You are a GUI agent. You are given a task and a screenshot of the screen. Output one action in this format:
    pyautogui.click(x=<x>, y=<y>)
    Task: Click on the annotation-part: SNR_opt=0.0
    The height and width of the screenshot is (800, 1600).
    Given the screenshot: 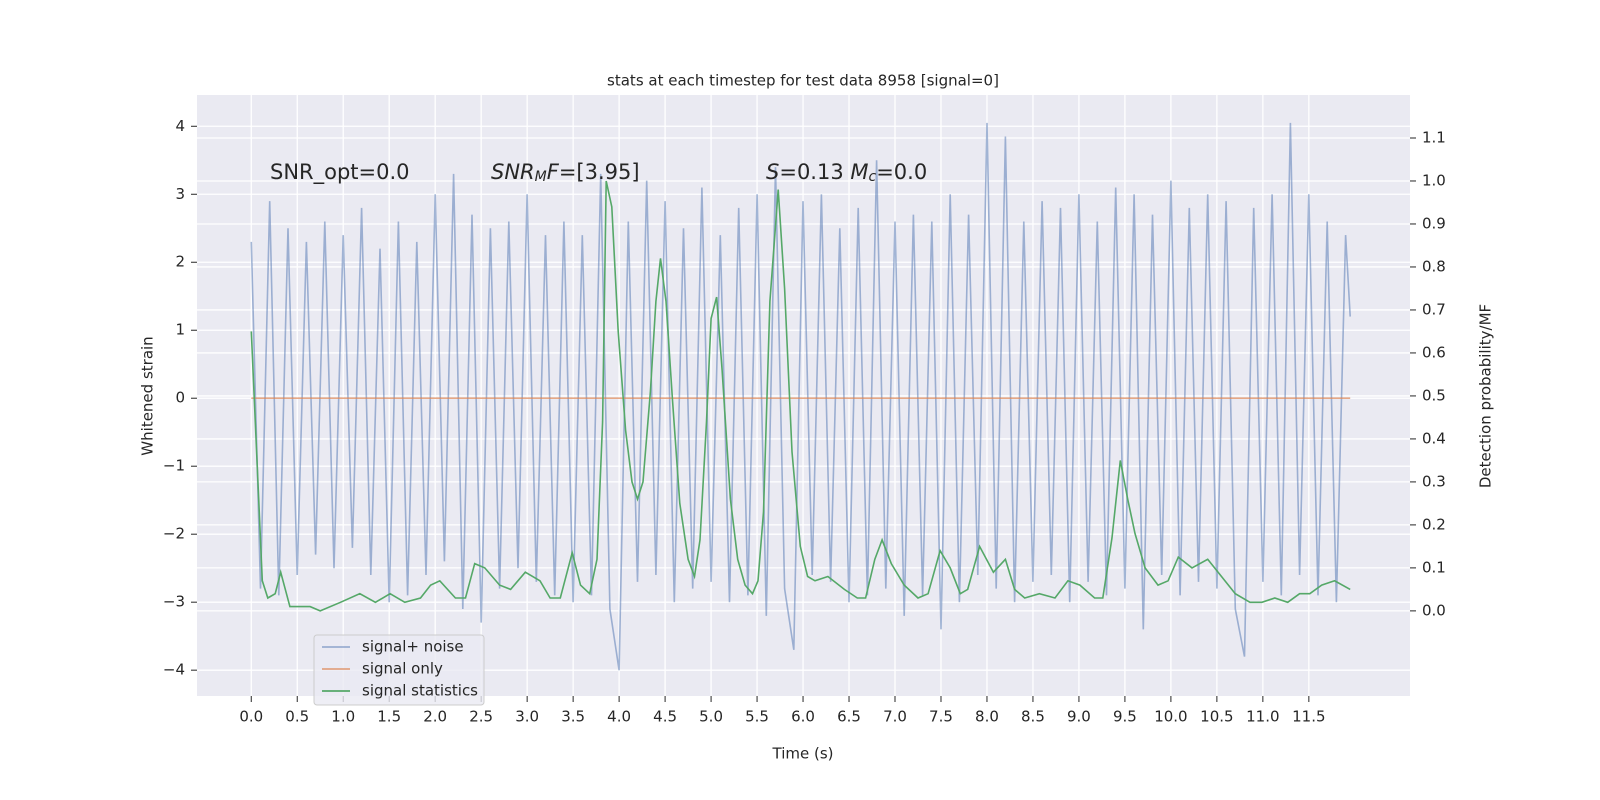 What is the action you would take?
    pyautogui.click(x=340, y=172)
    